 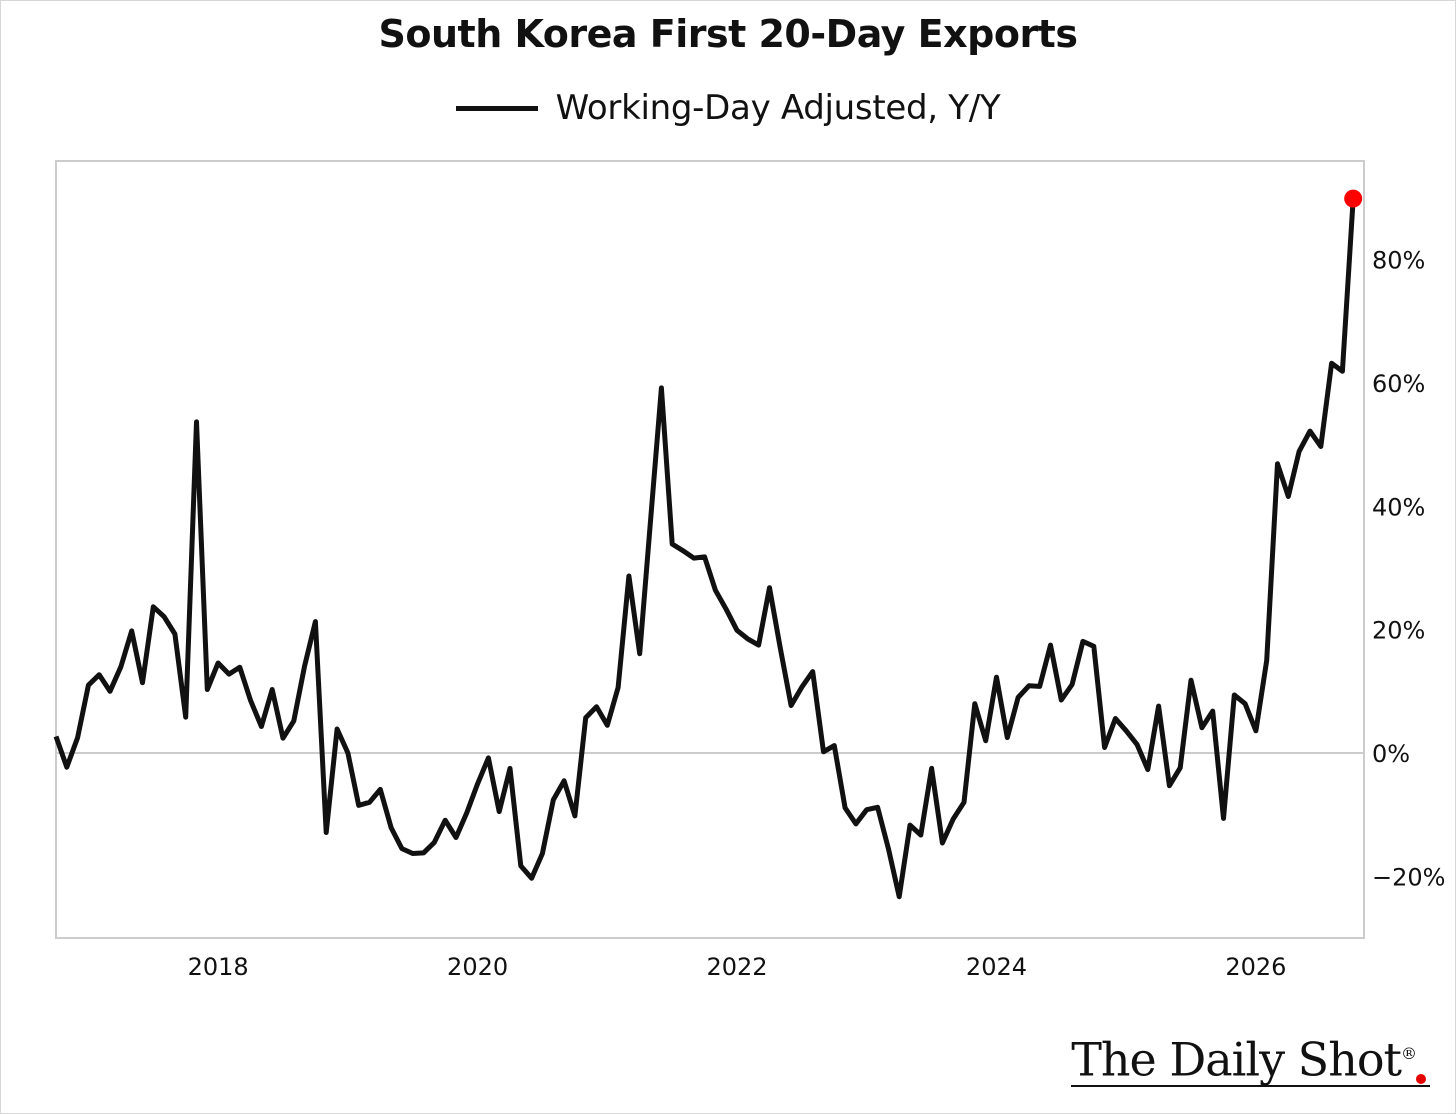 I want to click on y-tick-label: 20%, so click(x=1398, y=631).